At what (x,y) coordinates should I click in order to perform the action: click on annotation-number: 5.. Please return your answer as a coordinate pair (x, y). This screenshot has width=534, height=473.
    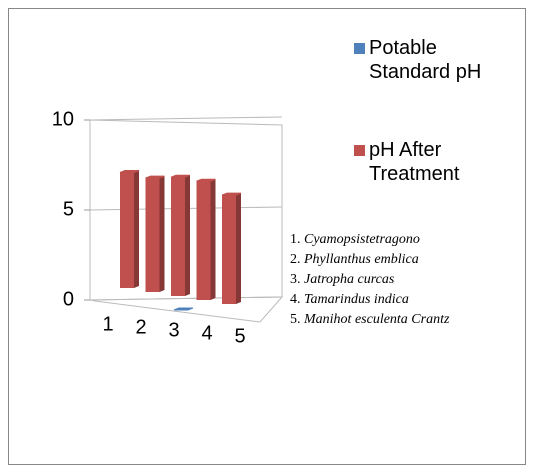
    Looking at the image, I should click on (295, 319).